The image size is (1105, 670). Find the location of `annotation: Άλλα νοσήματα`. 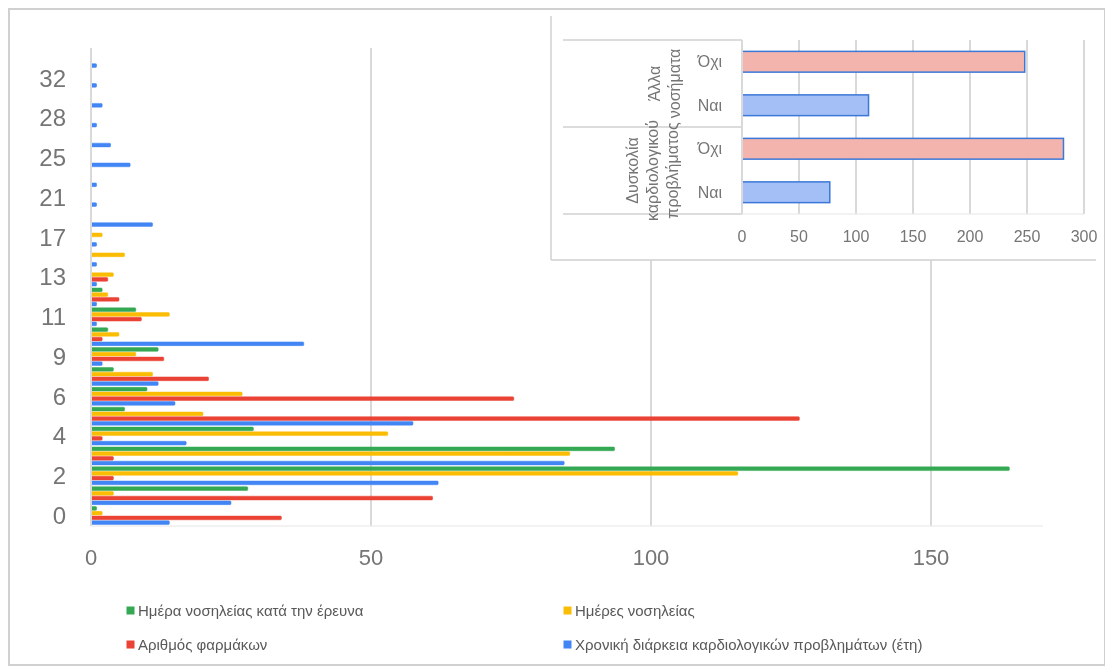

annotation: Άλλα νοσήματα is located at coordinates (664, 83).